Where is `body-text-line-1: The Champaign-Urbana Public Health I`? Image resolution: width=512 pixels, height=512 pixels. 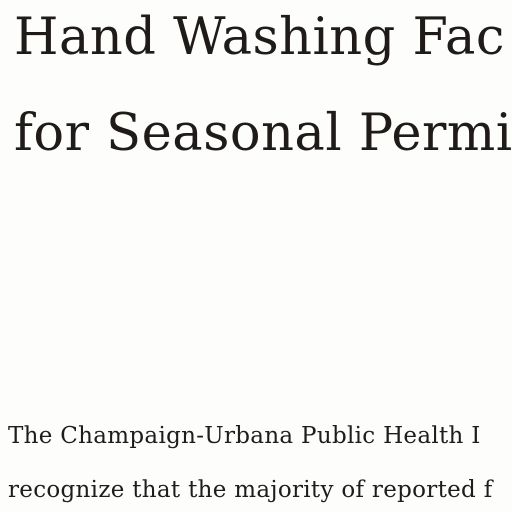 body-text-line-1: The Champaign-Urbana Public Health I is located at coordinates (244, 436).